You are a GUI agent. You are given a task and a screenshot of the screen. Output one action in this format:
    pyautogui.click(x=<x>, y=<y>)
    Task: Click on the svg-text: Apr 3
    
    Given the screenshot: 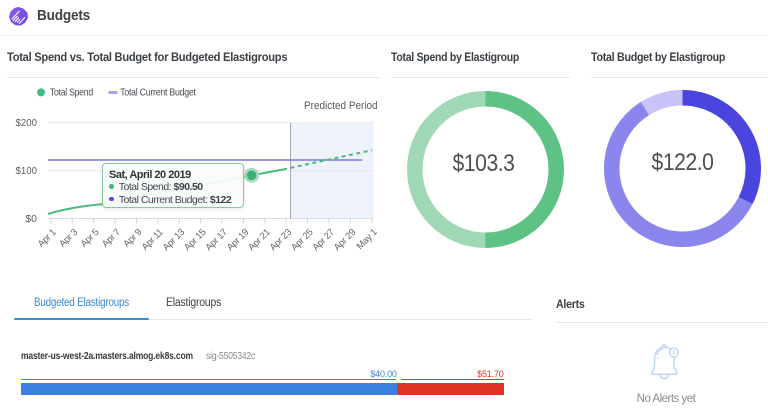 What is the action you would take?
    pyautogui.click(x=68, y=238)
    